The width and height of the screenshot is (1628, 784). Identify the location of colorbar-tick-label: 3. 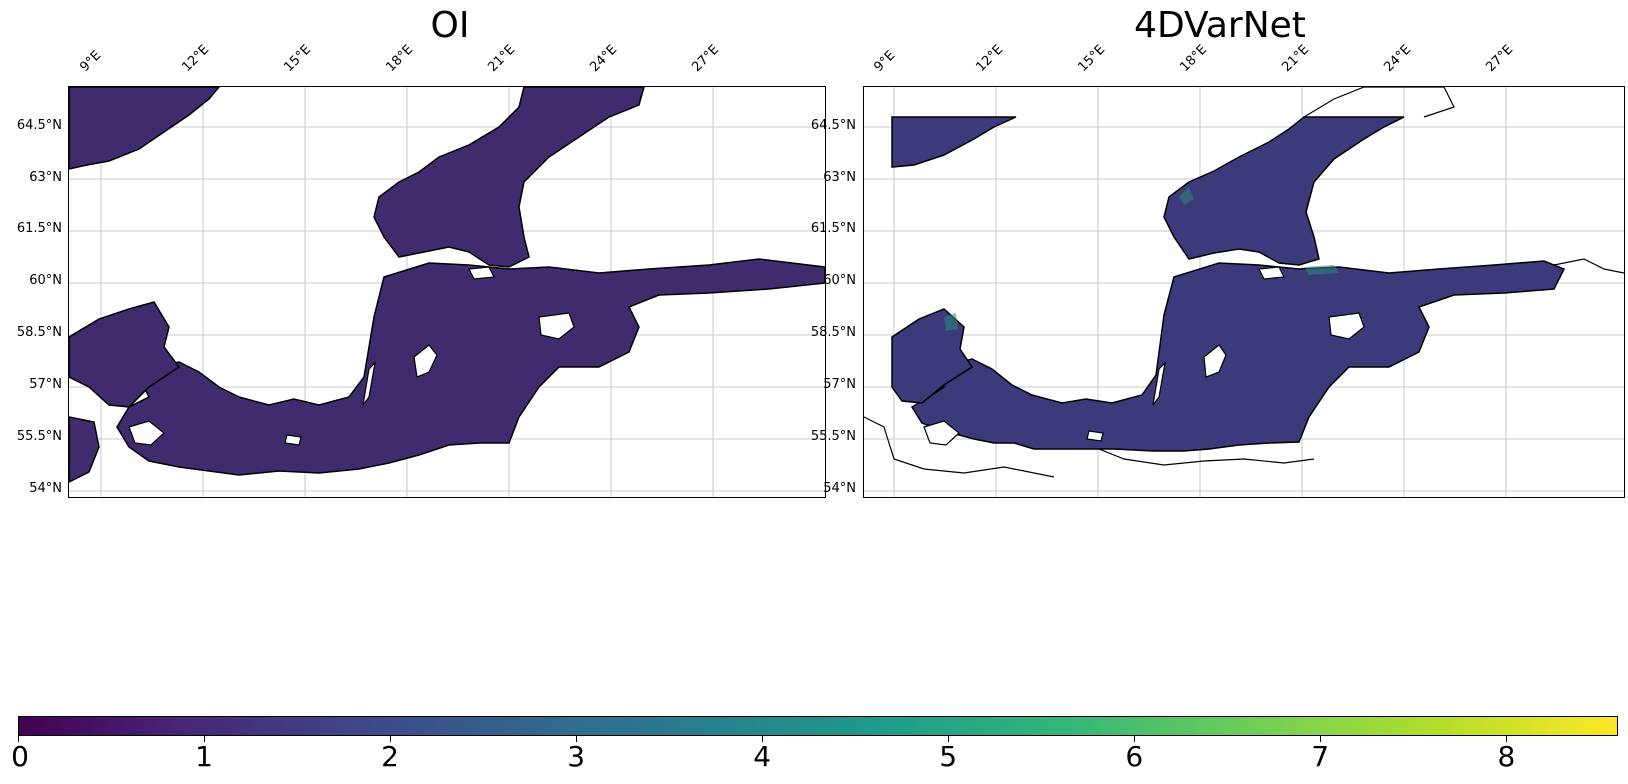
(576, 756).